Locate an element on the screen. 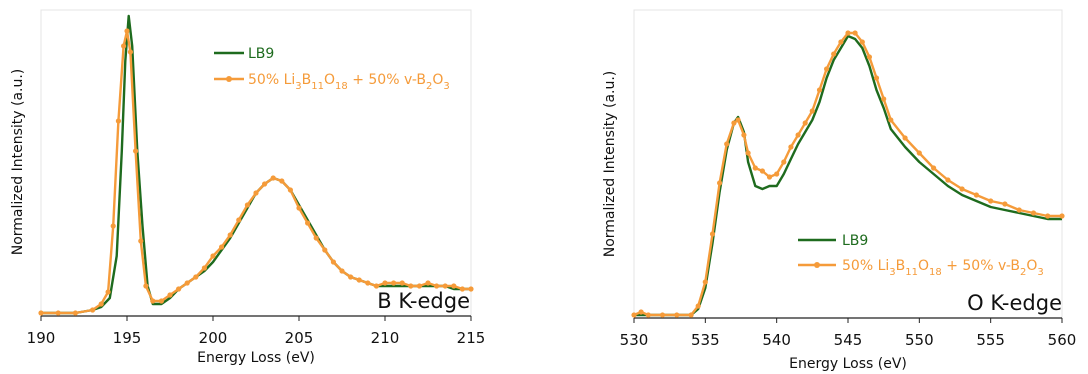 The width and height of the screenshot is (1088, 374). x-tick-label: 550 is located at coordinates (919, 340).